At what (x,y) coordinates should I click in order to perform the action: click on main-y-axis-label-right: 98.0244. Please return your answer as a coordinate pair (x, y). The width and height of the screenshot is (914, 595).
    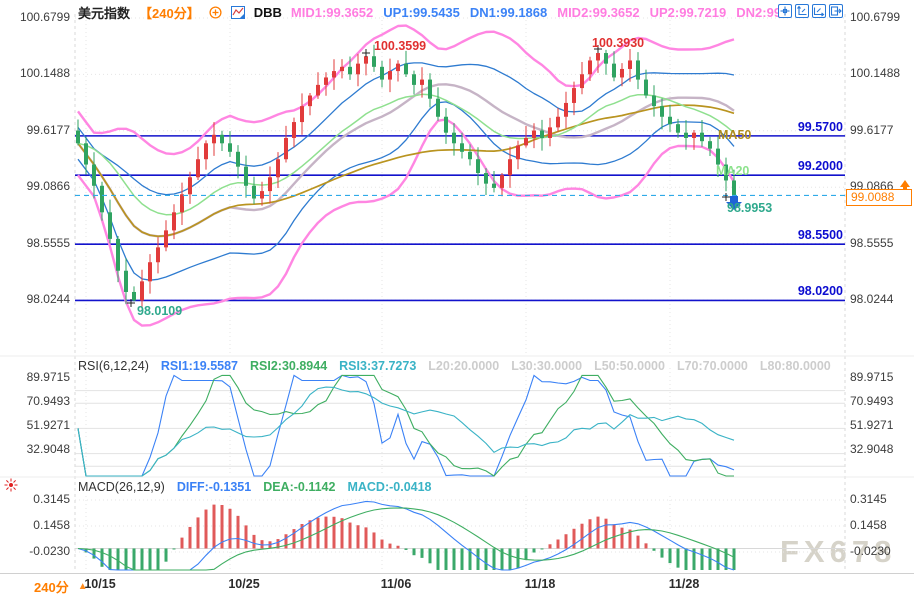
    Looking at the image, I should click on (872, 299).